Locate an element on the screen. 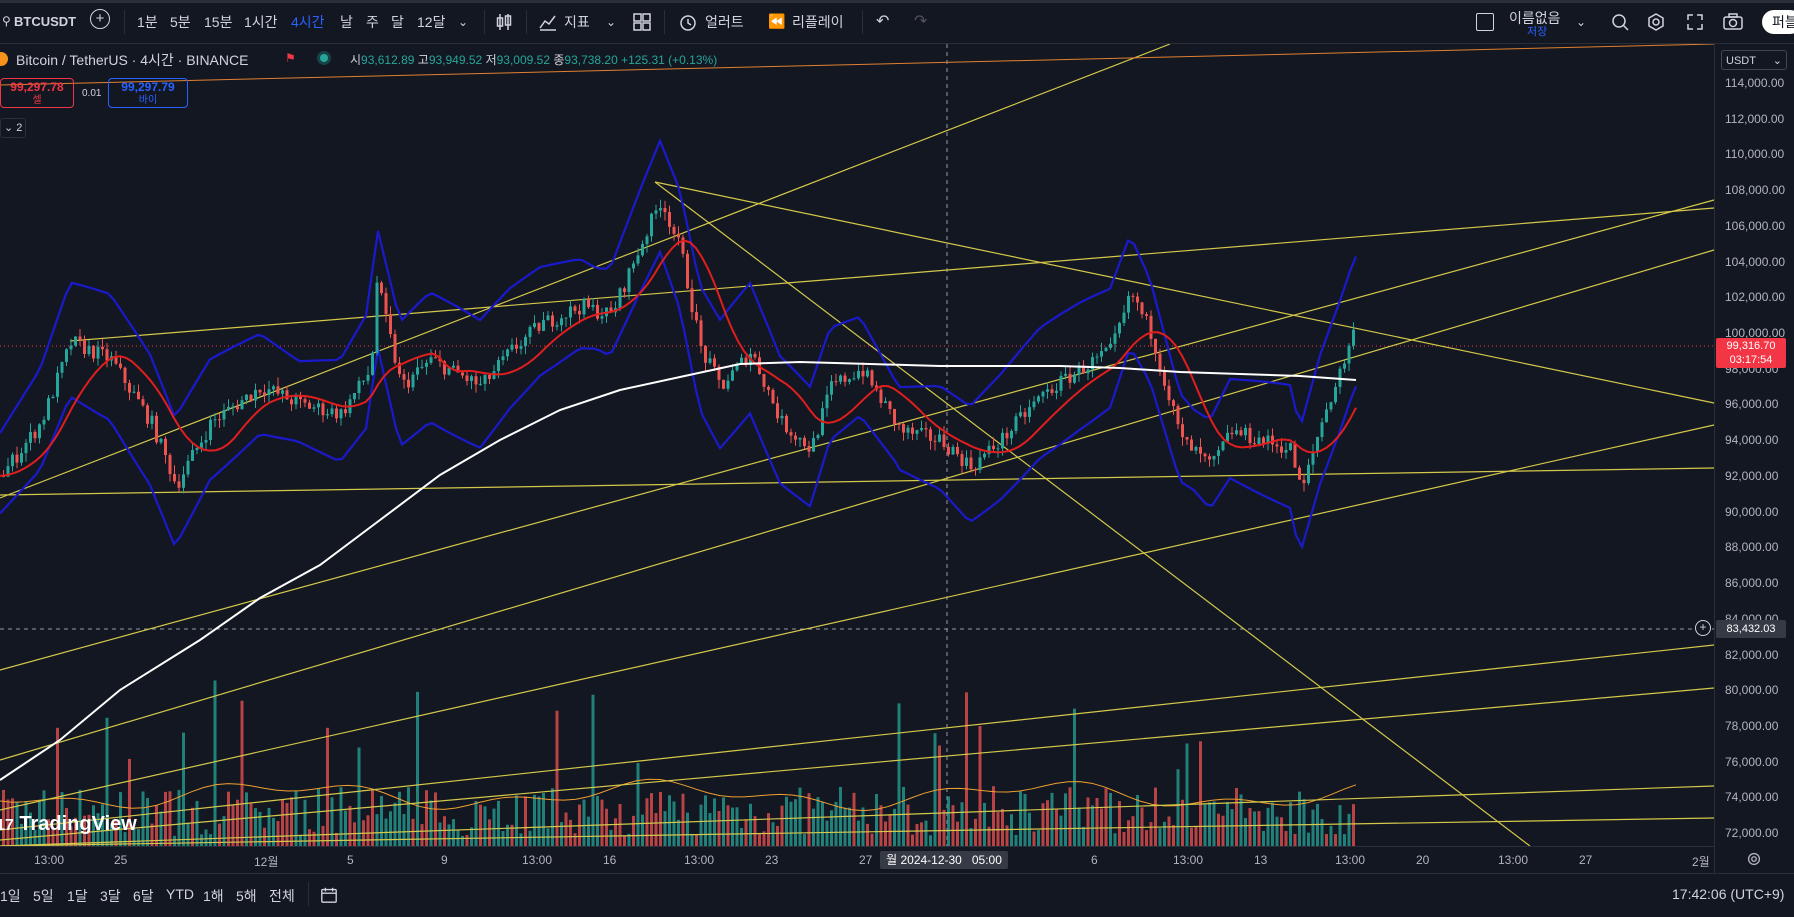 This screenshot has height=917, width=1794. price-tick-label: 106,000.00 is located at coordinates (1755, 225).